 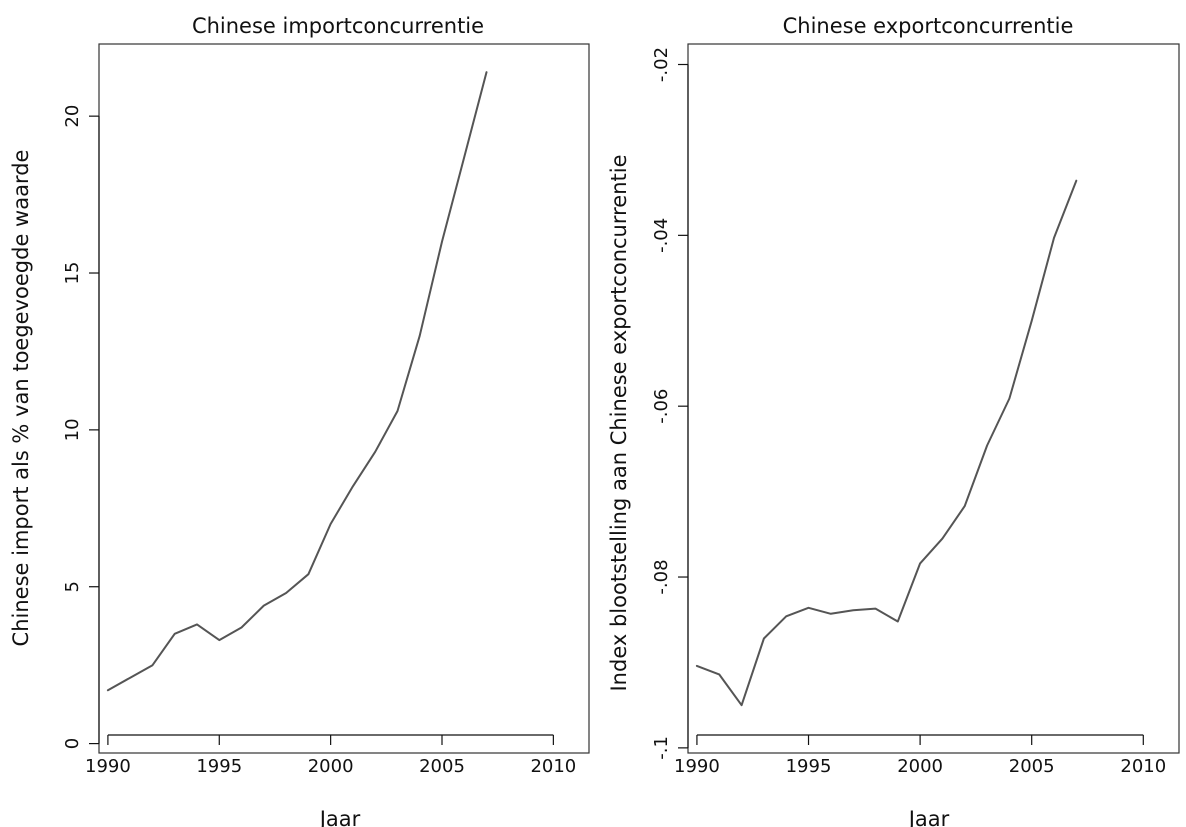 I want to click on y-tick-label: 20, so click(x=72, y=116).